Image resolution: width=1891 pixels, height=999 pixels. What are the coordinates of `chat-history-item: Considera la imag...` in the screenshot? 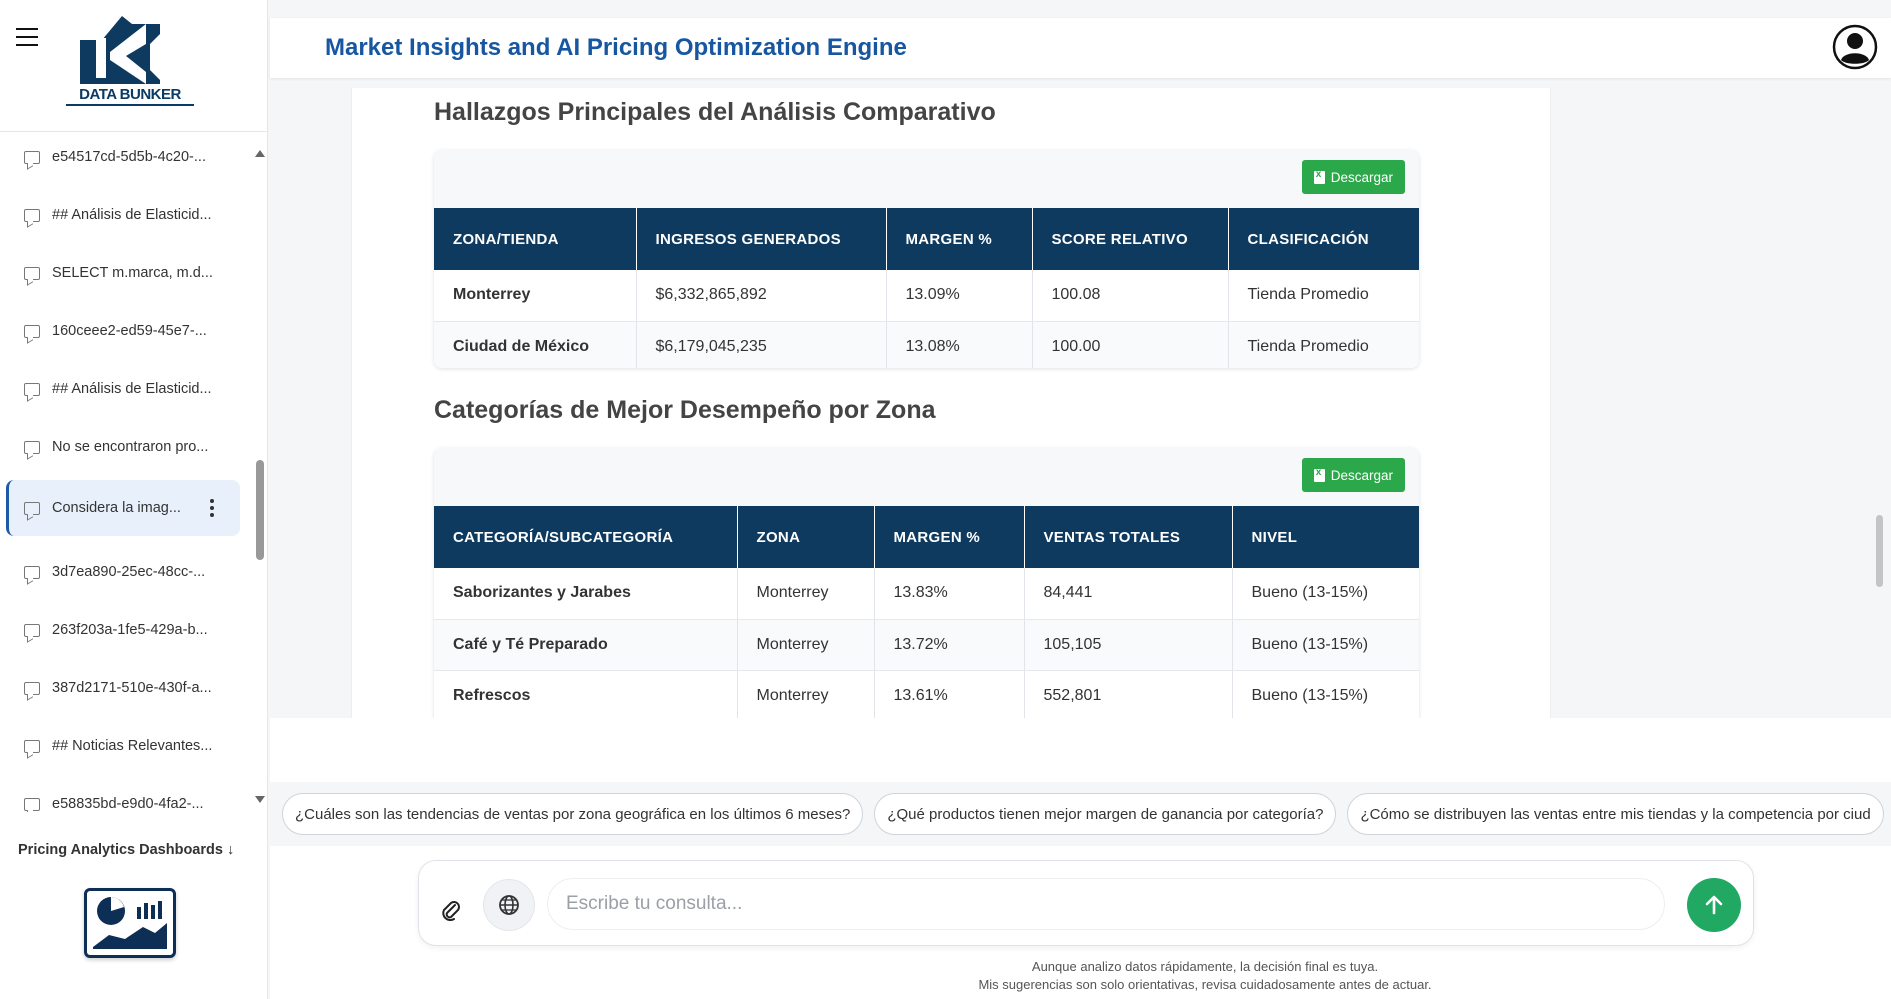 It's located at (123, 508).